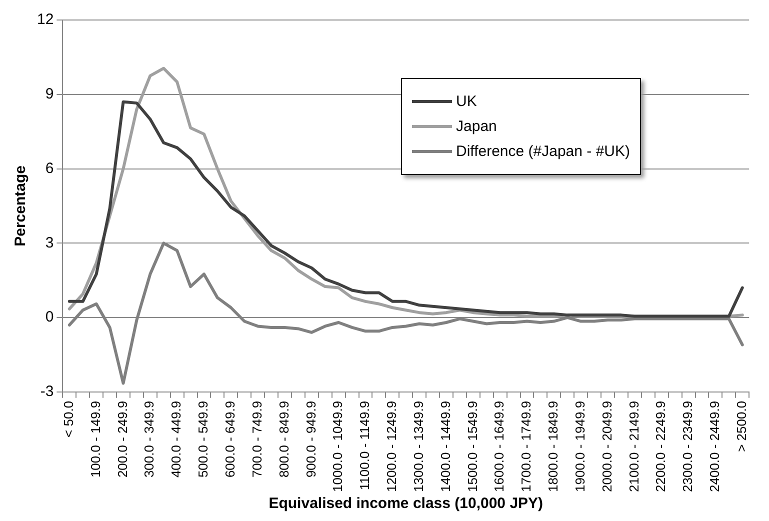  Describe the element at coordinates (688, 446) in the screenshot. I see `x-tick-label: 2300.0 - 2349.9` at that location.